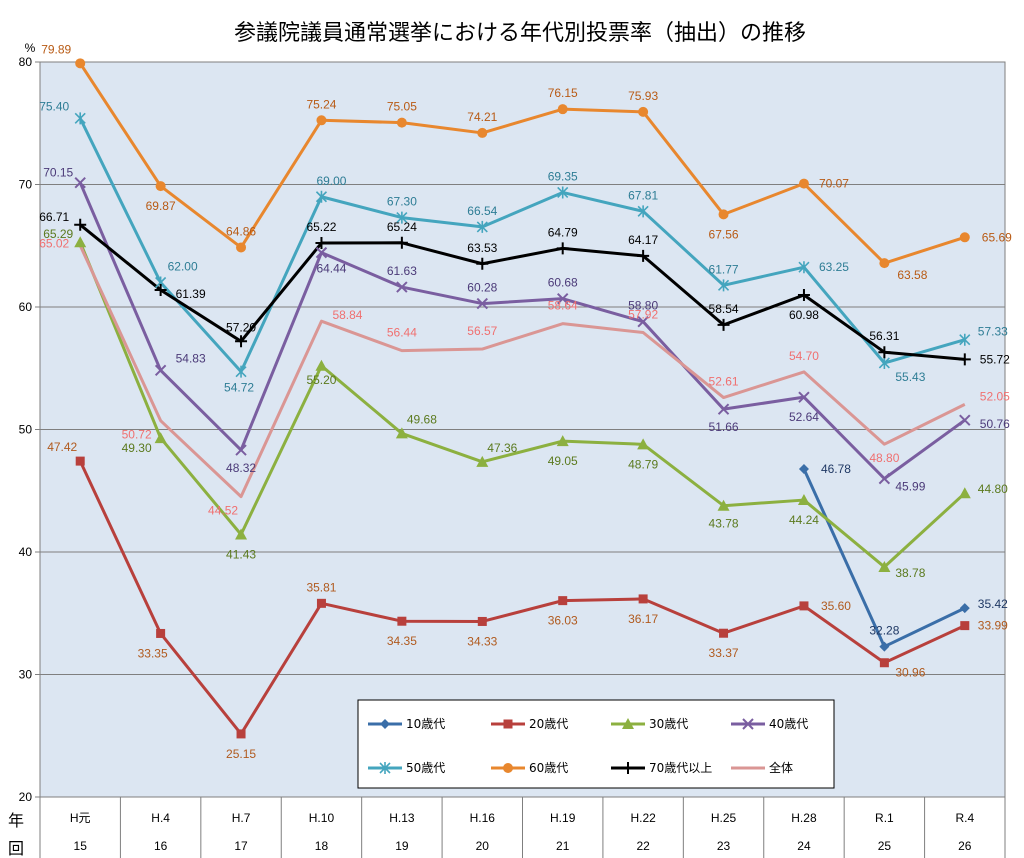  I want to click on x-round-label: 20, so click(483, 846).